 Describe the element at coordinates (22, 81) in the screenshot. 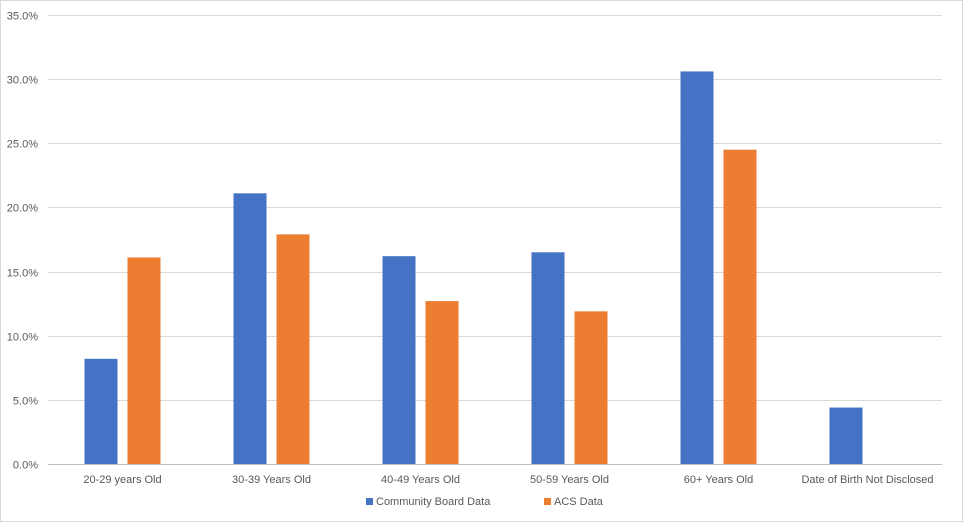

I see `y-tick-label: 30.0%` at that location.